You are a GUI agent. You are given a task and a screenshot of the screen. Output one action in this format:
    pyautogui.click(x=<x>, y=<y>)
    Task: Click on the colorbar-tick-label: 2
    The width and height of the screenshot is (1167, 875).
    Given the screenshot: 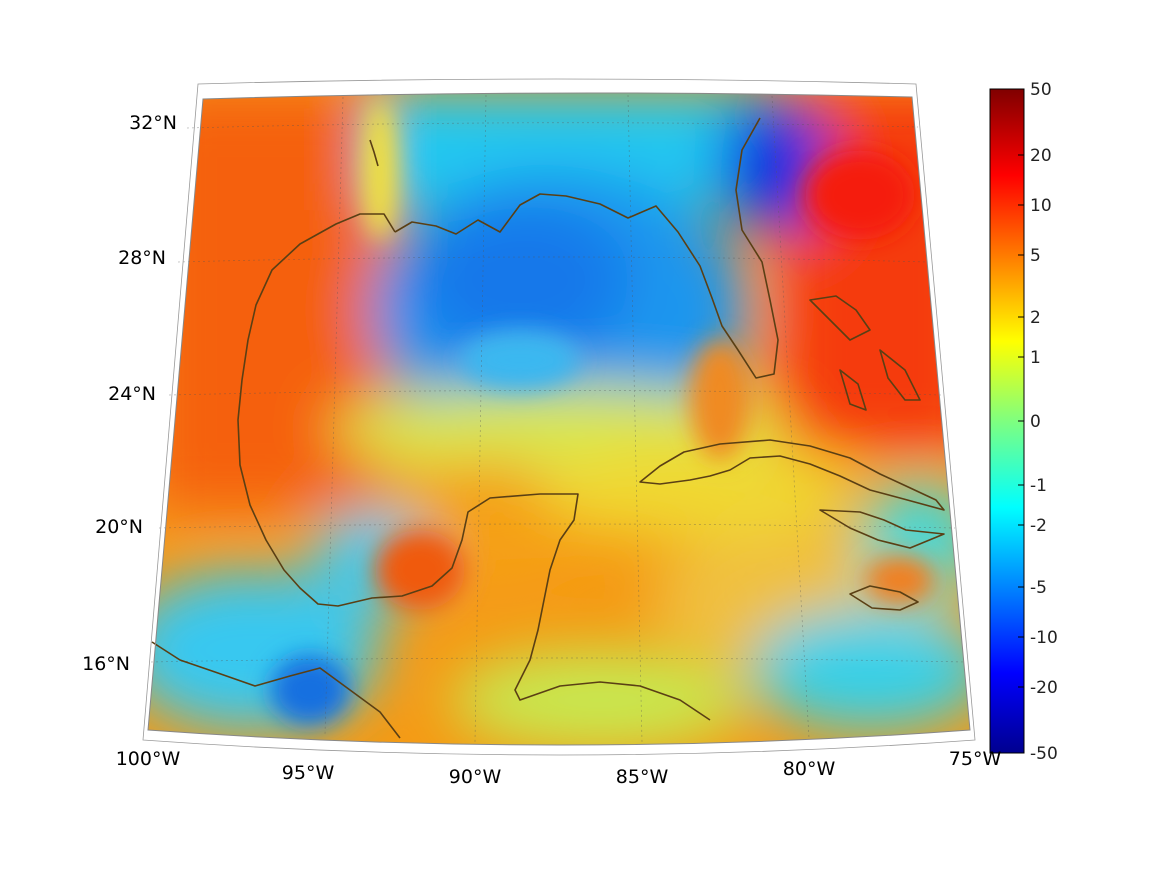 What is the action you would take?
    pyautogui.click(x=1035, y=318)
    